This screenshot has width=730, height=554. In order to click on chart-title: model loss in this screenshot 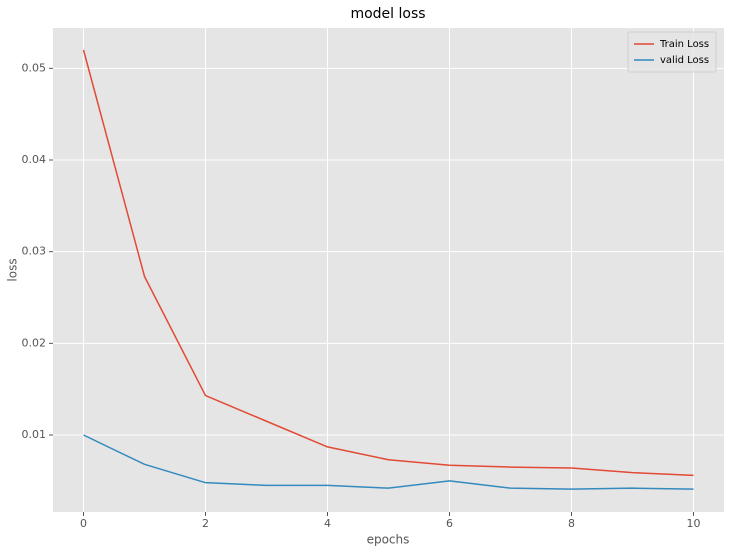, I will do `click(387, 14)`.